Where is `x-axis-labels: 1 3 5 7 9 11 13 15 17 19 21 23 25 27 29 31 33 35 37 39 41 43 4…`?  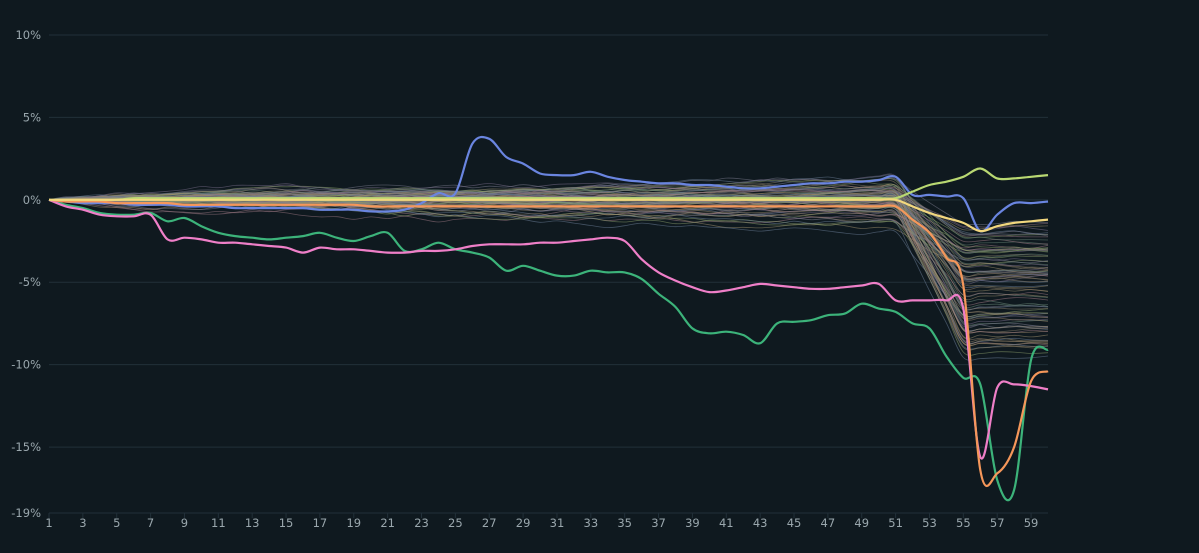 x-axis-labels: 1 3 5 7 9 11 13 15 17 19 21 23 25 27 29 31 33 35 37 39 41 43 4… is located at coordinates (541, 521).